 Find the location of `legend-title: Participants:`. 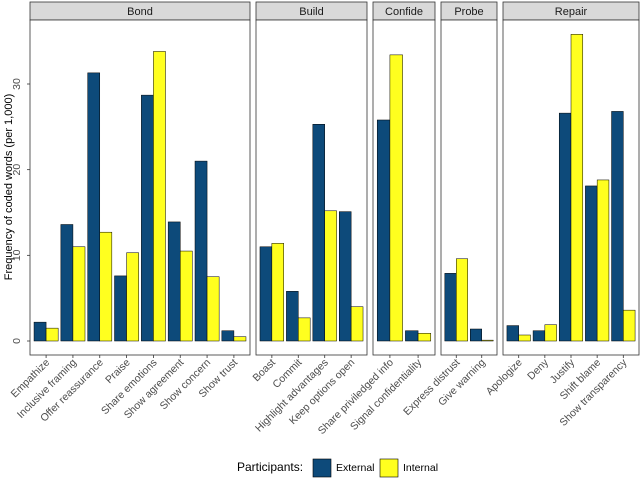

legend-title: Participants: is located at coordinates (270, 467).